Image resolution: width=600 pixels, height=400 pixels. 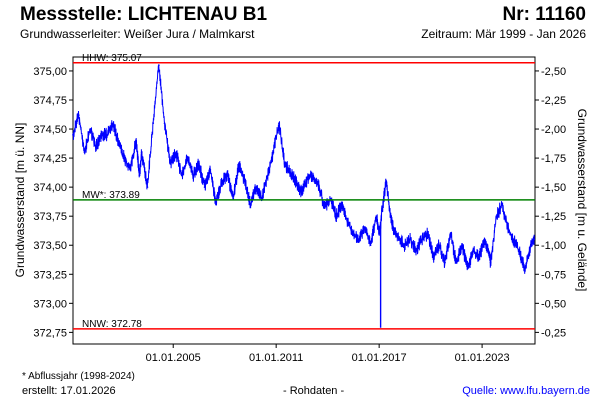 What do you see at coordinates (544, 14) in the screenshot?
I see `station-number: Nr: 11160` at bounding box center [544, 14].